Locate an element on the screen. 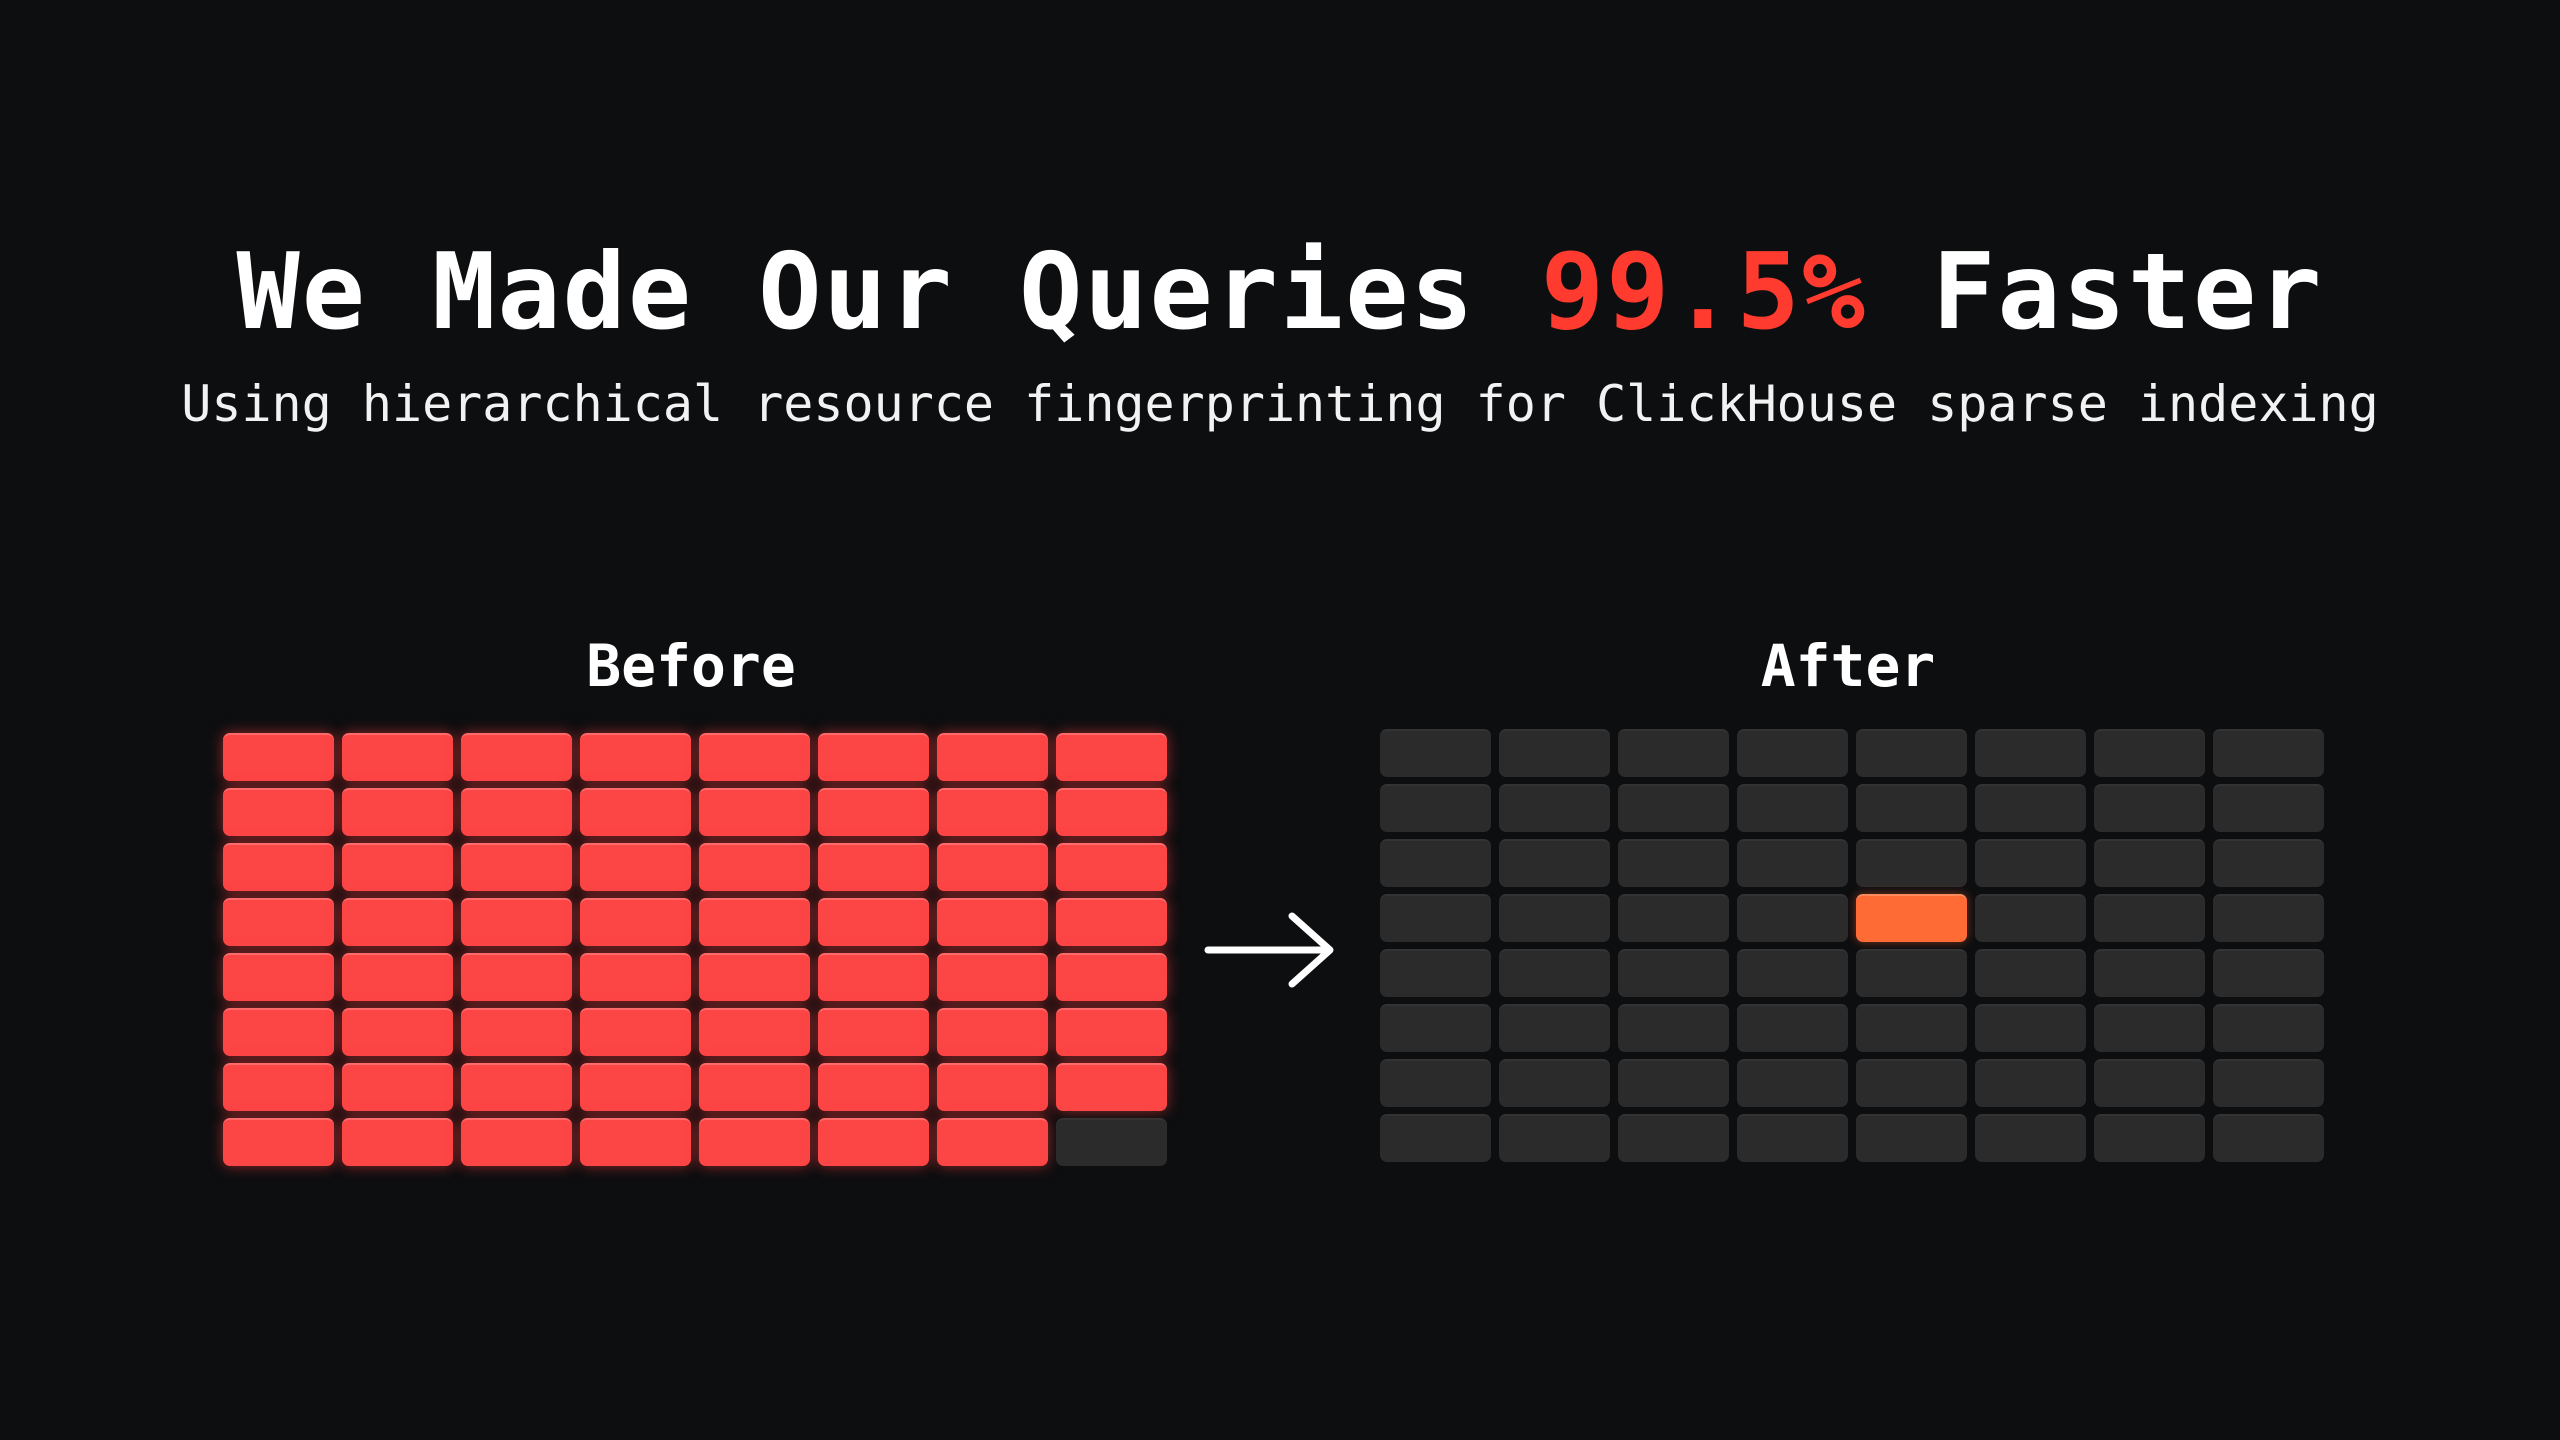  after-granule-grid is located at coordinates (1852, 945).